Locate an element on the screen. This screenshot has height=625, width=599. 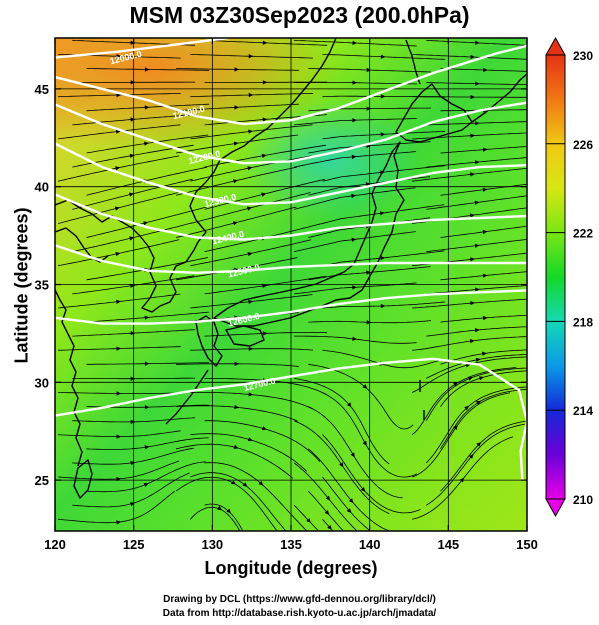
colorbar-ticks: 210 214 218 222 226 230 is located at coordinates (569, 278).